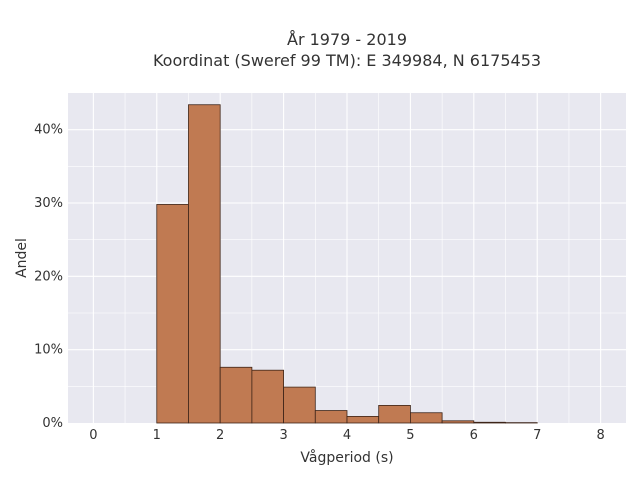 Image resolution: width=640 pixels, height=480 pixels. What do you see at coordinates (346, 457) in the screenshot?
I see `x-axis-label: Vågperiod (s)` at bounding box center [346, 457].